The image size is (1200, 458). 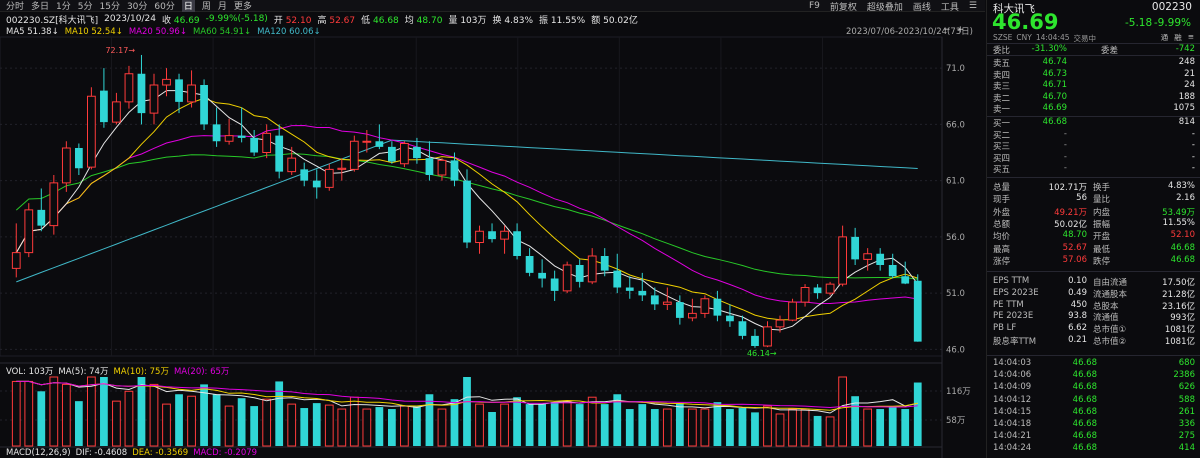 What do you see at coordinates (1186, 62) in the screenshot?
I see `ask-volume: 248` at bounding box center [1186, 62].